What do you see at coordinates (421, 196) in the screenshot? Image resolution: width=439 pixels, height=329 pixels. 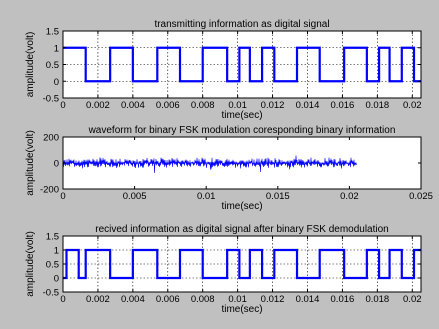 I see `x-tick-label: 0.025` at bounding box center [421, 196].